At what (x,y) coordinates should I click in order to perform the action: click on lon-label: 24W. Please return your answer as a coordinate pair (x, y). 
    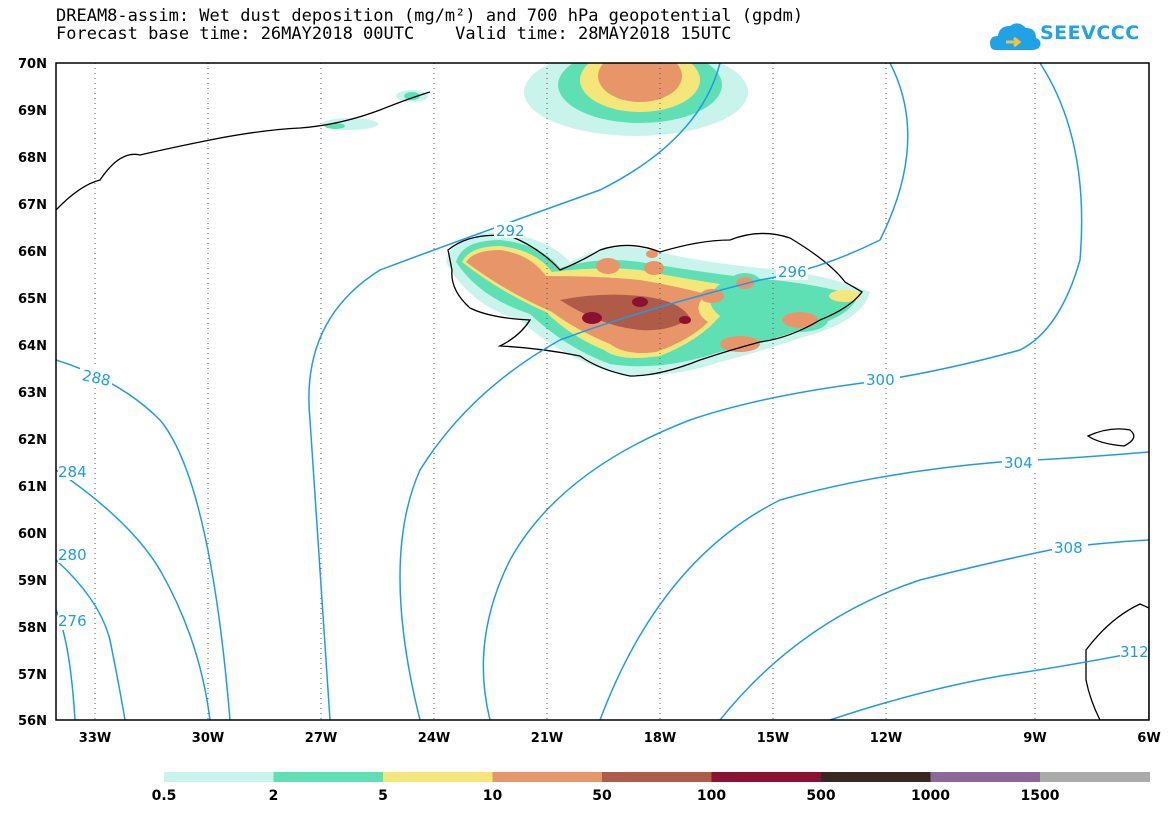
    Looking at the image, I should click on (434, 738).